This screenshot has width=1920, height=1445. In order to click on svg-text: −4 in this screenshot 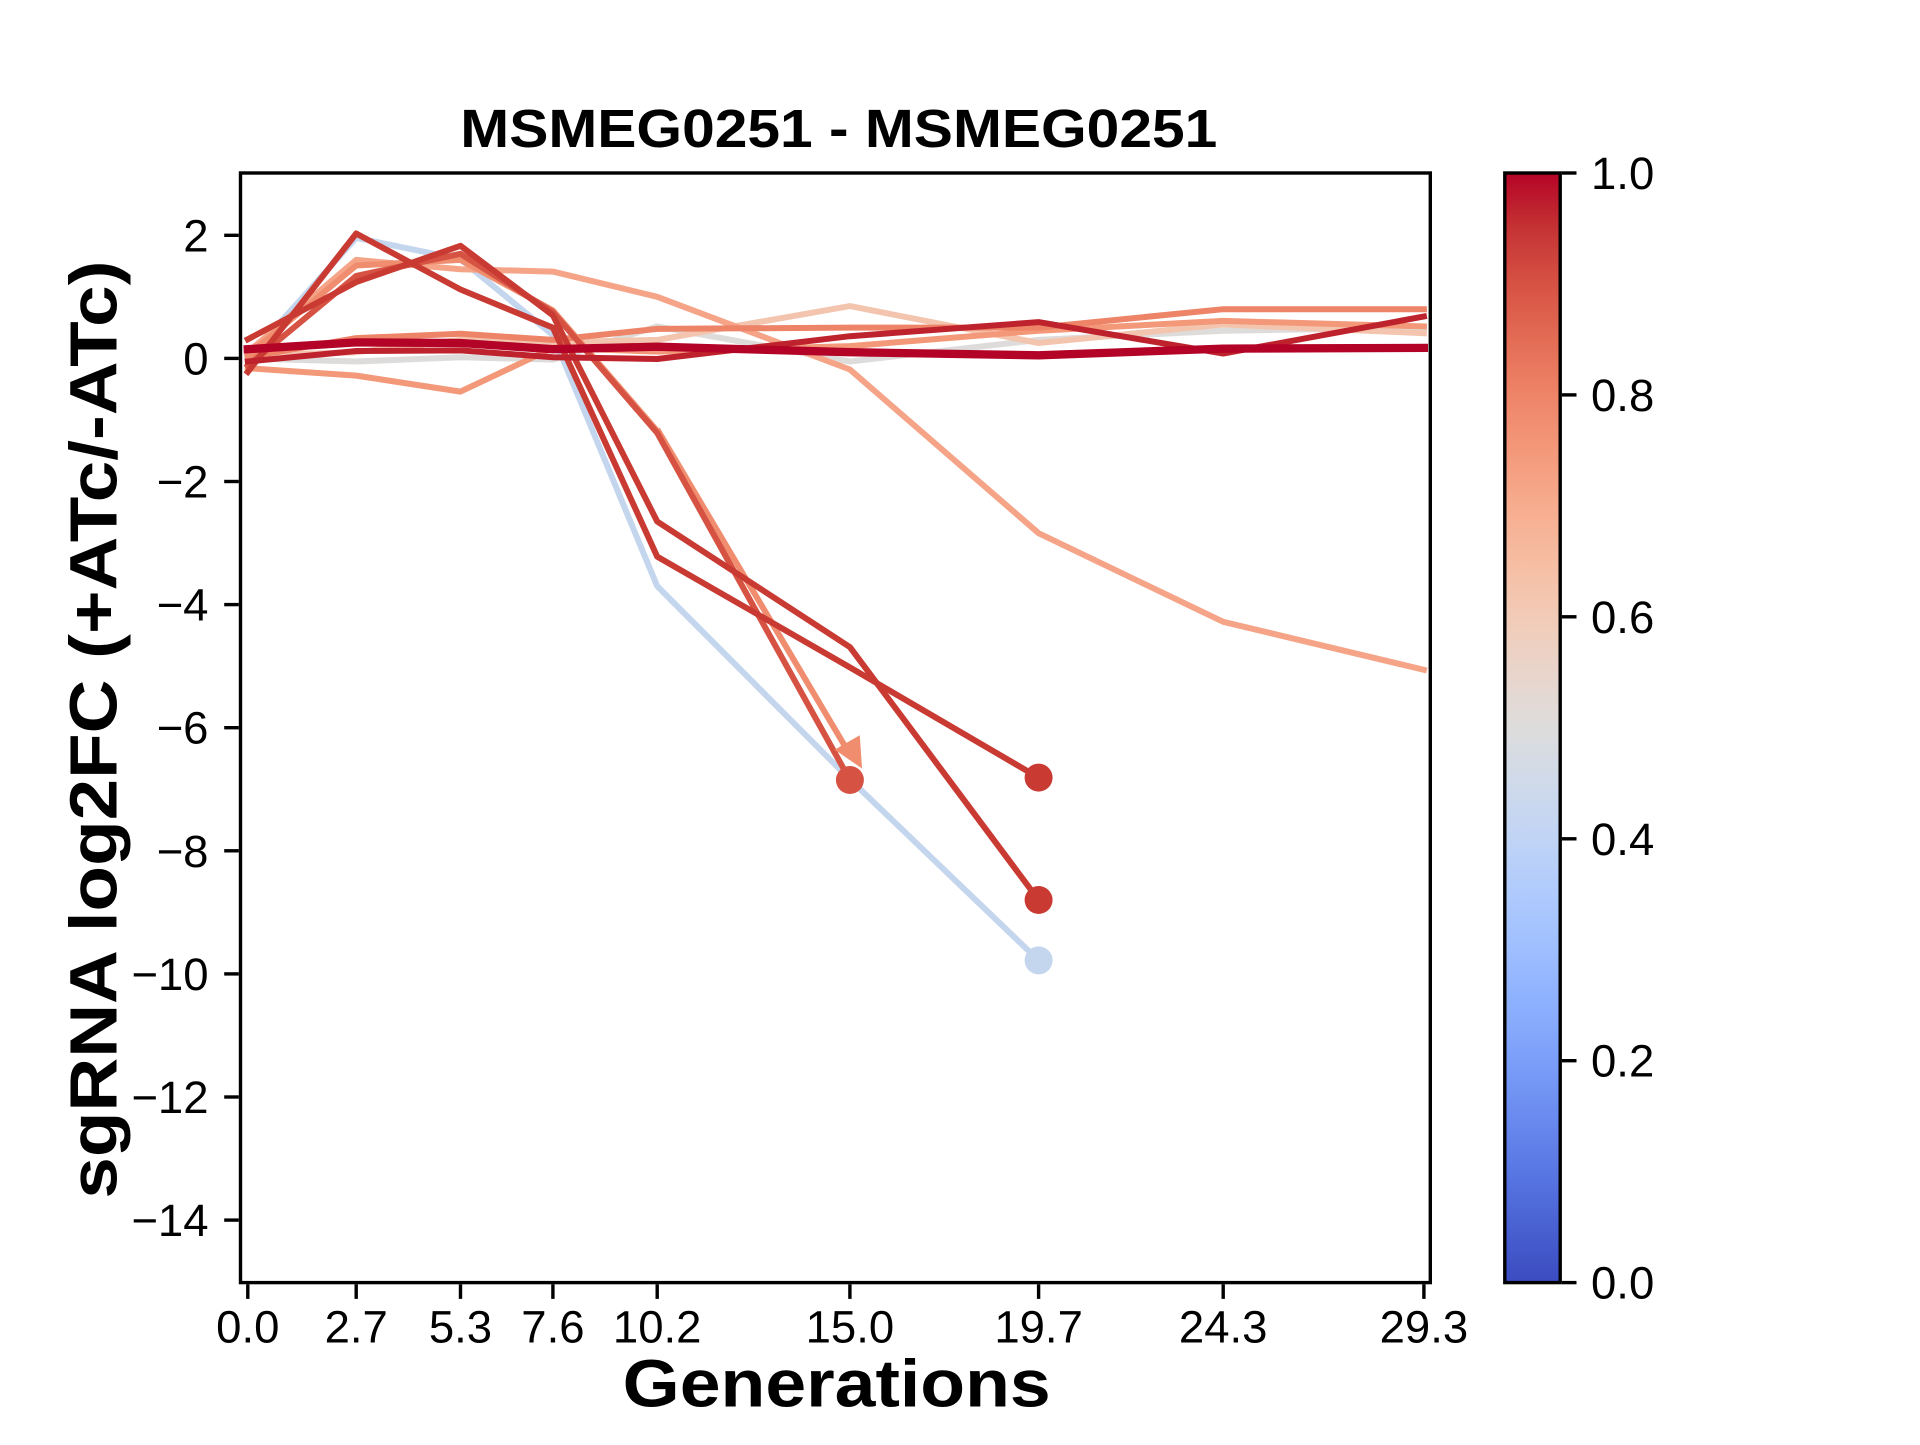, I will do `click(183, 605)`.